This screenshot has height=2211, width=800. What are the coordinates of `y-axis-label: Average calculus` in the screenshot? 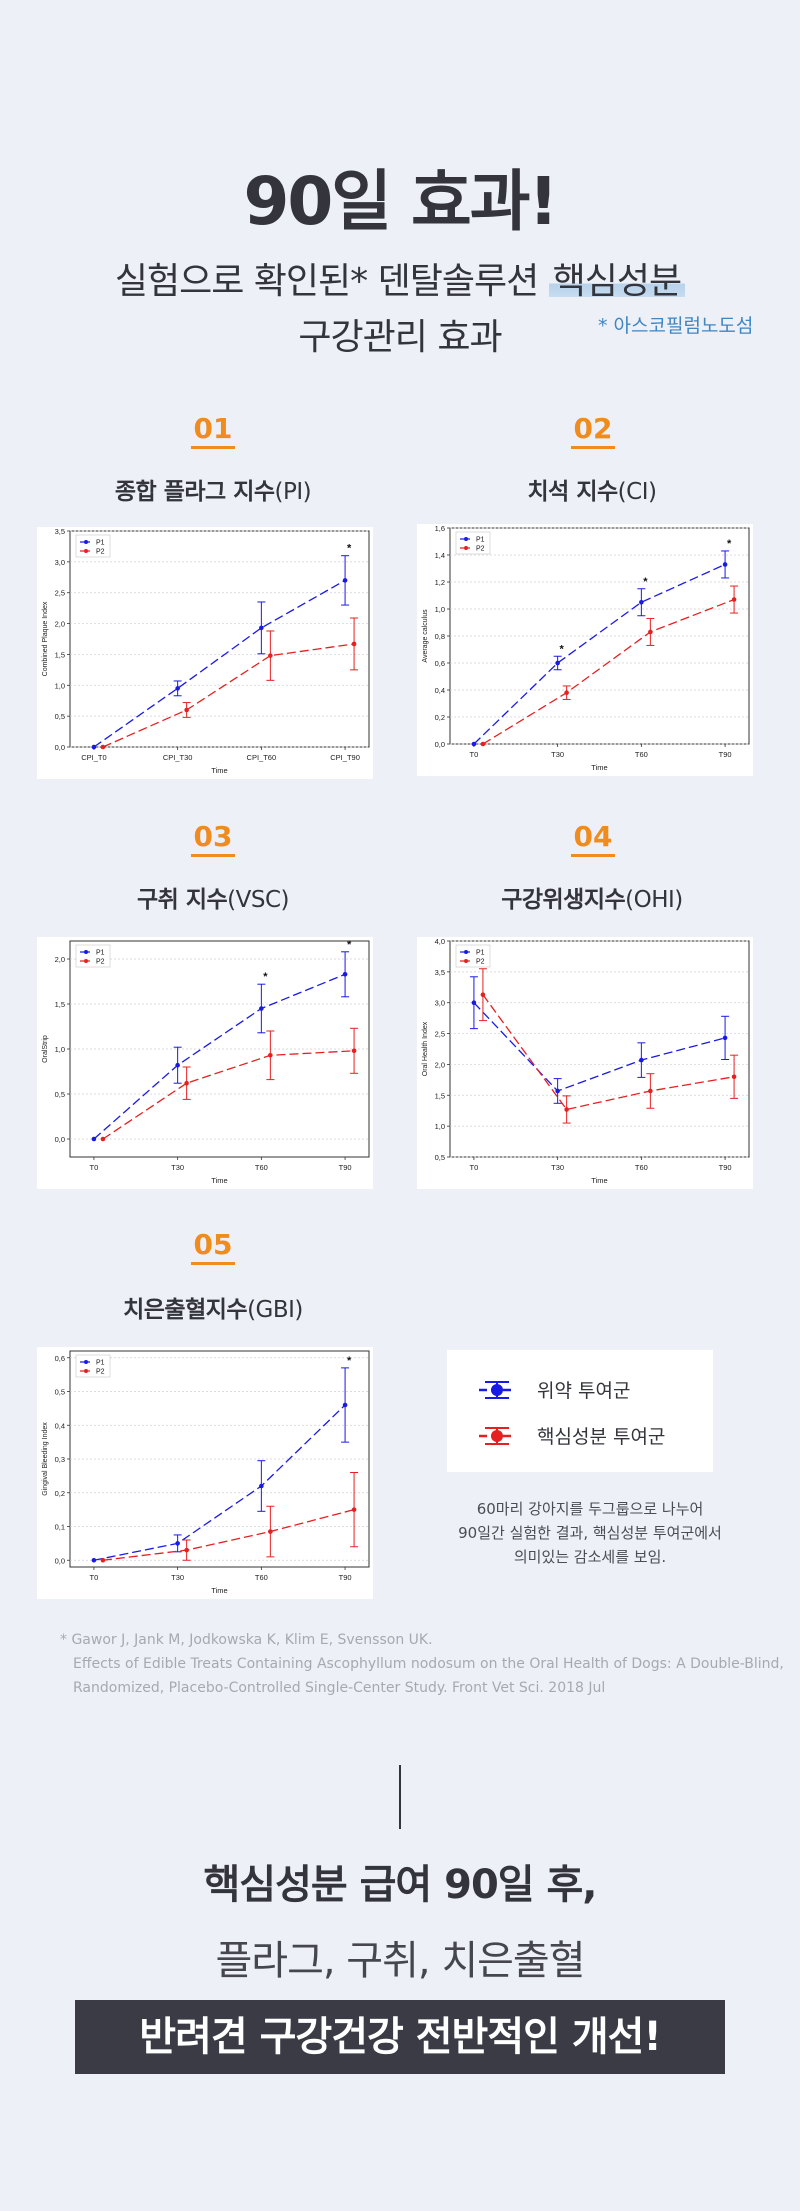 It's located at (425, 636).